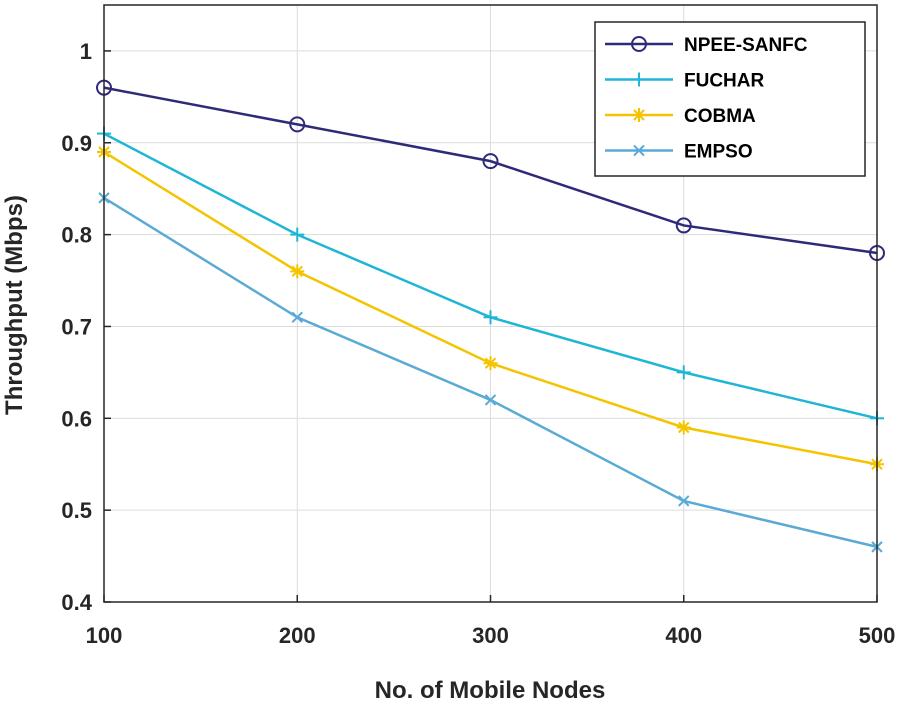 This screenshot has height=706, width=905. What do you see at coordinates (297, 635) in the screenshot?
I see `x-tick-label: 200` at bounding box center [297, 635].